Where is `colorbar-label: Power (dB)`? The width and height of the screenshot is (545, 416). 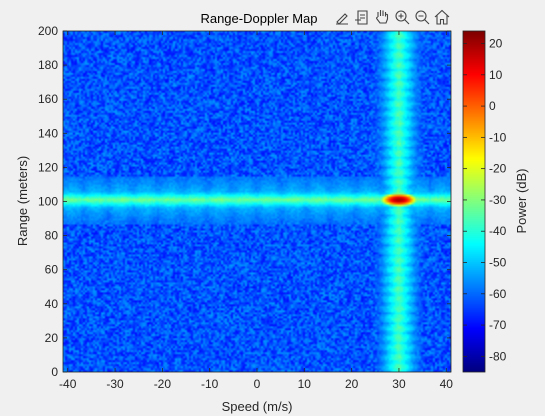
colorbar-label: Power (dB) is located at coordinates (521, 200).